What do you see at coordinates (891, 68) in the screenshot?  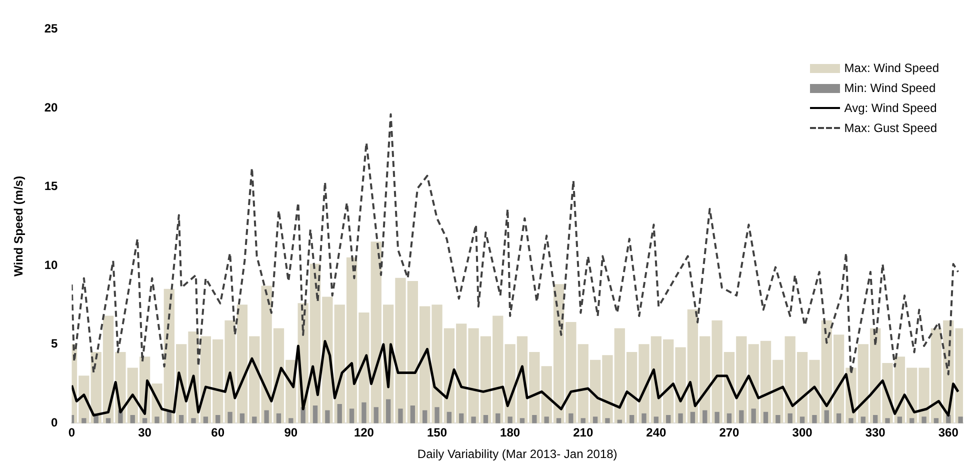 I see `legend-label: Max: Wind Speed` at bounding box center [891, 68].